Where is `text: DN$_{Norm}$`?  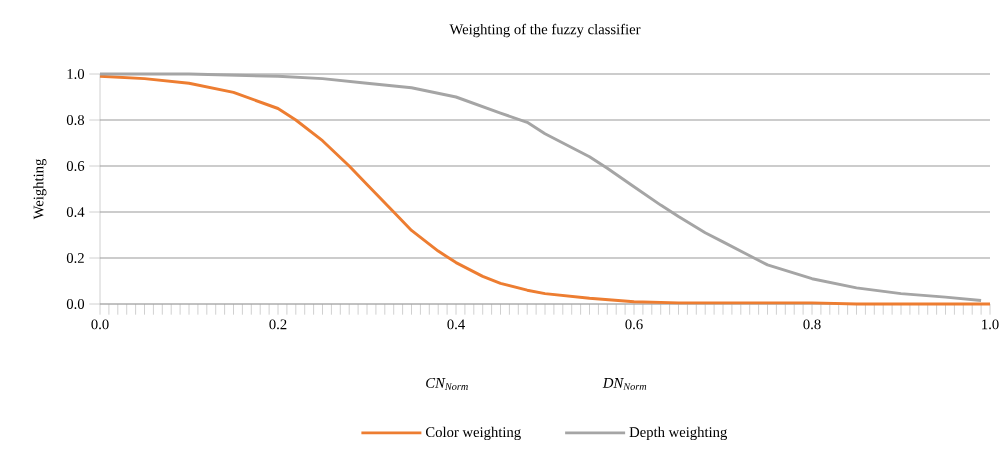
text: DN$_{Norm}$ is located at coordinates (624, 384).